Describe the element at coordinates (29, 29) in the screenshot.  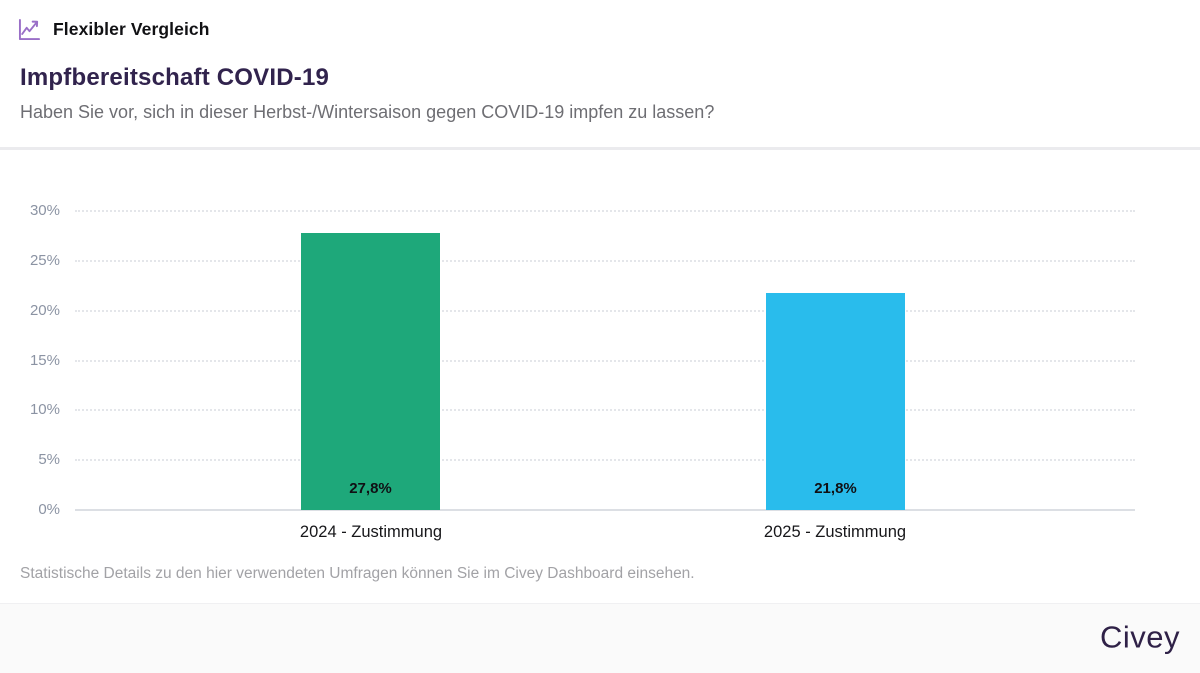
I see `trend-line-chart-icon` at that location.